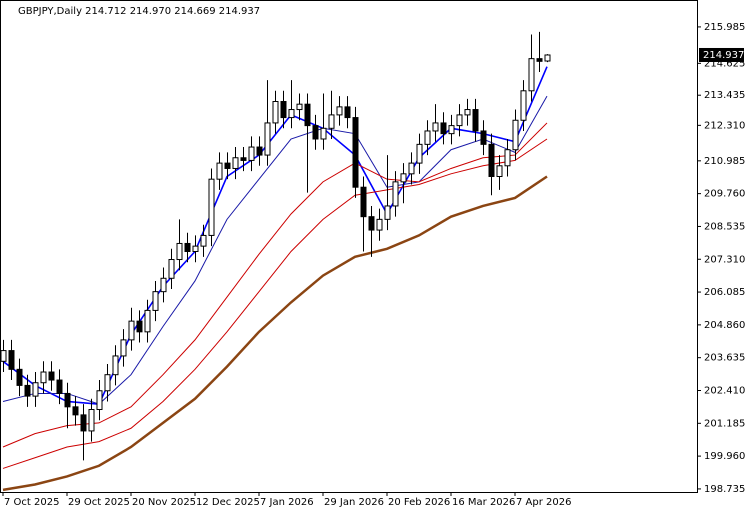 This screenshot has height=517, width=747. I want to click on x-tick-label: 7 Oct 2025, so click(31, 502).